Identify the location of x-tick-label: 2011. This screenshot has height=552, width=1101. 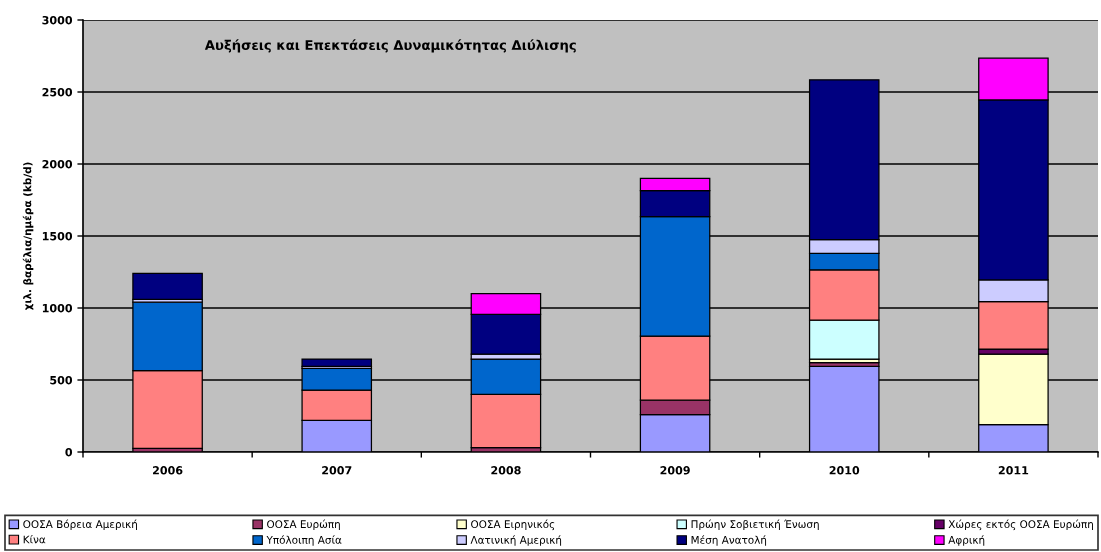
(1013, 470).